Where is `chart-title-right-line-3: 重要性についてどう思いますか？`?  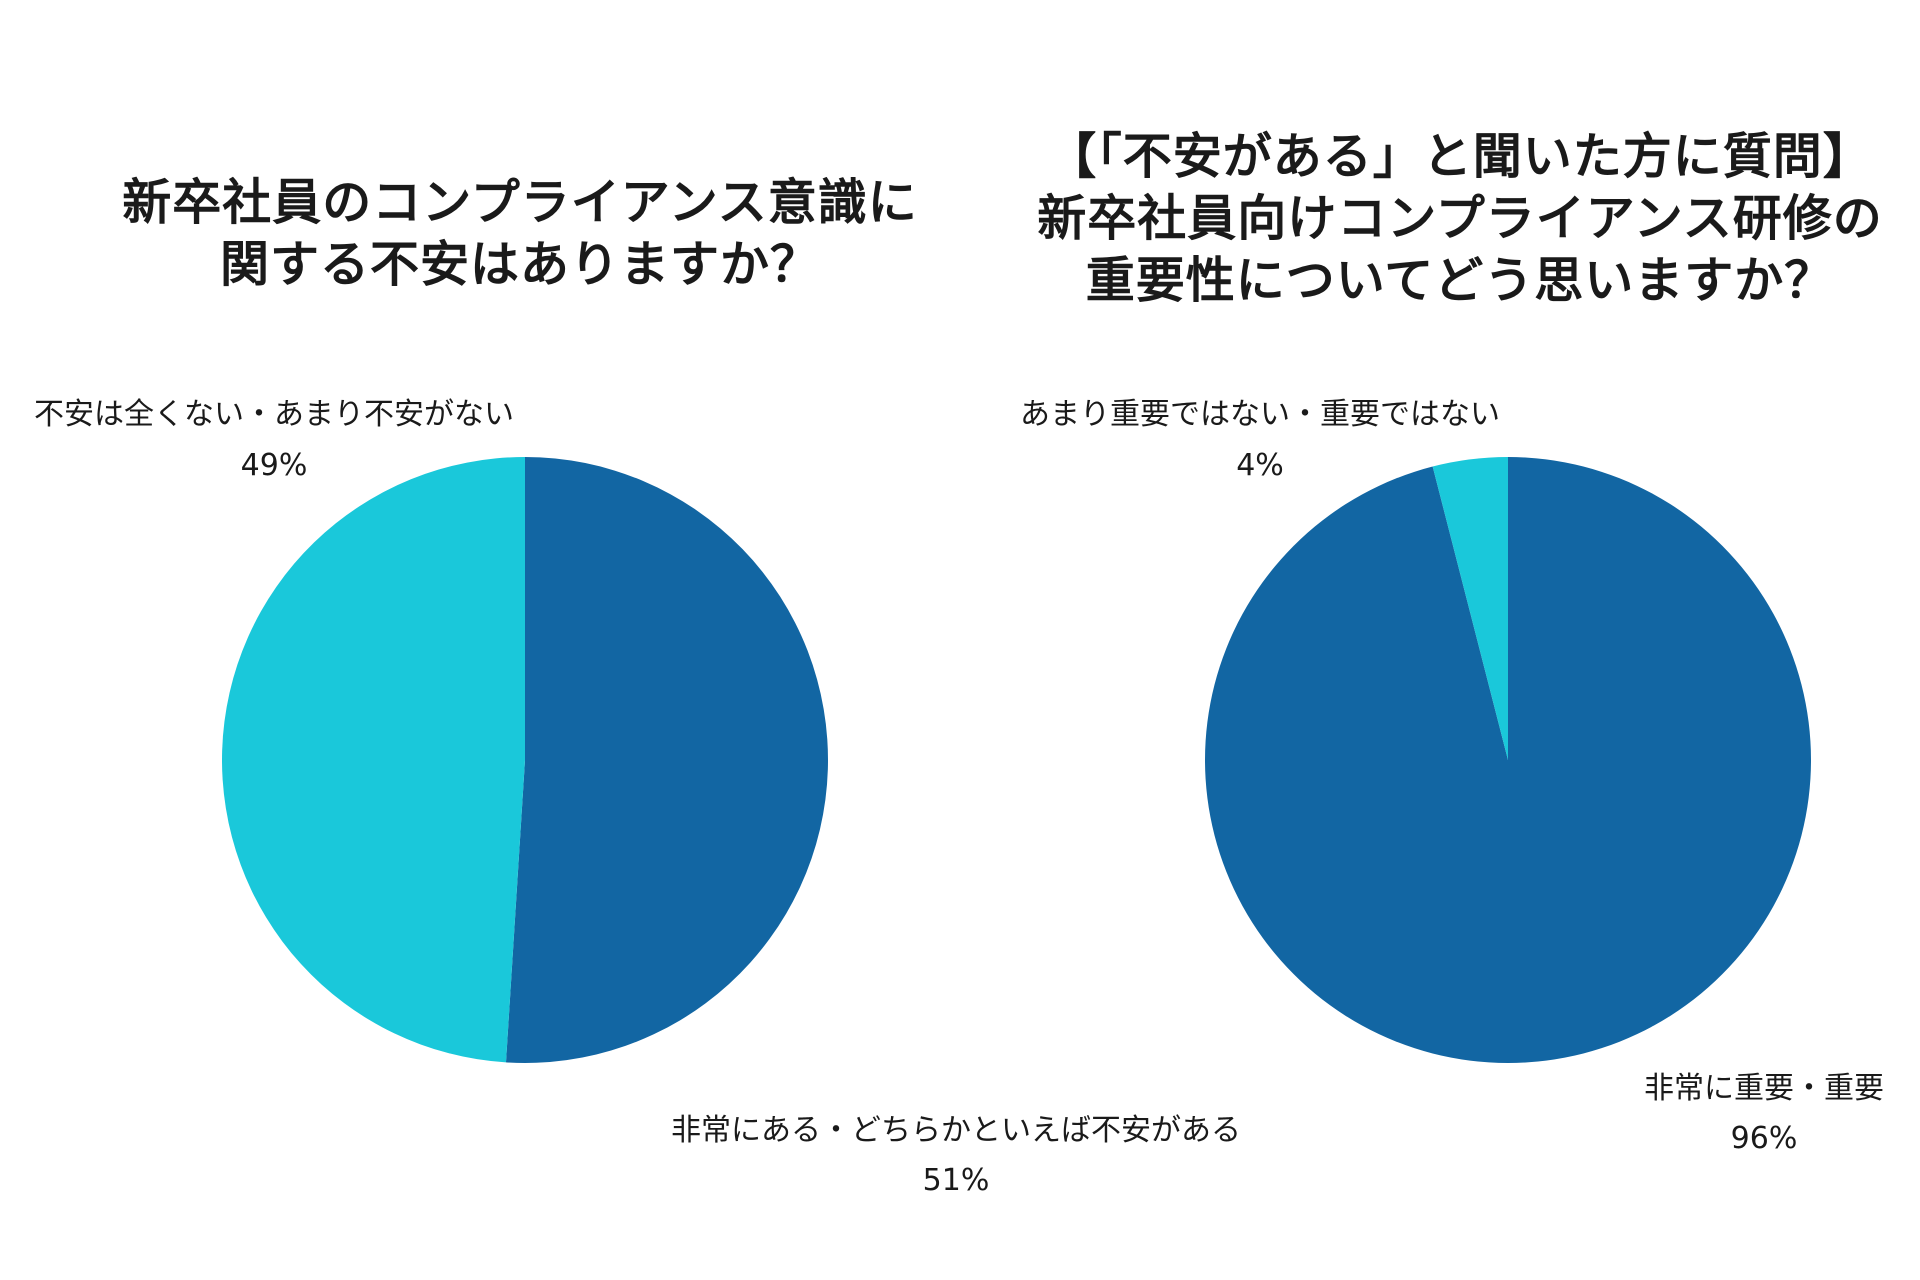 chart-title-right-line-3: 重要性についてどう思いますか？ is located at coordinates (1460, 280).